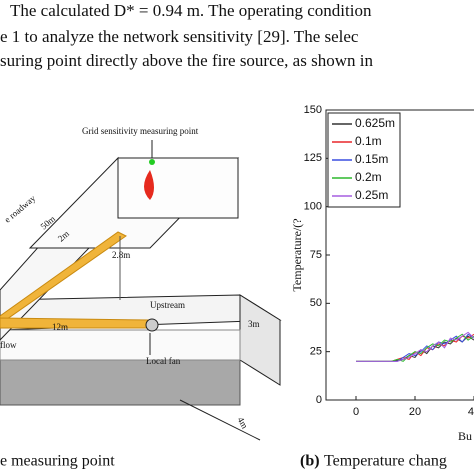 The height and width of the screenshot is (474, 474). Describe the element at coordinates (63, 278) in the screenshot. I see `beam-diag` at that location.